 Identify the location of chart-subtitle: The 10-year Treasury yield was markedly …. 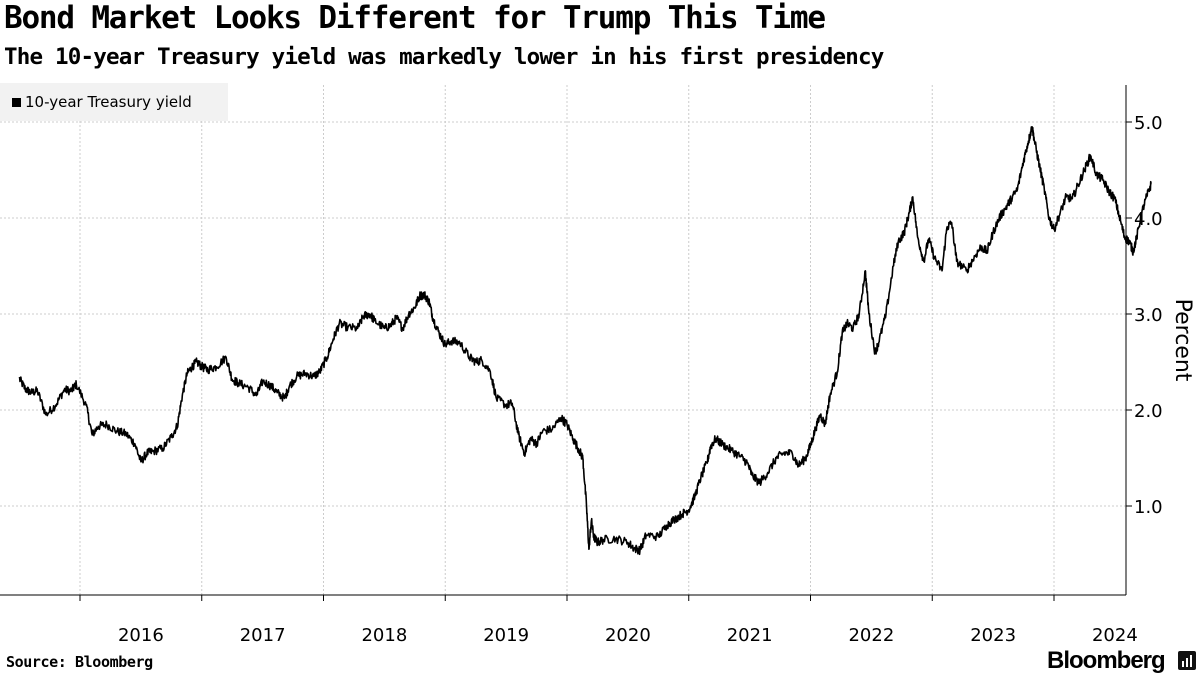
(444, 57).